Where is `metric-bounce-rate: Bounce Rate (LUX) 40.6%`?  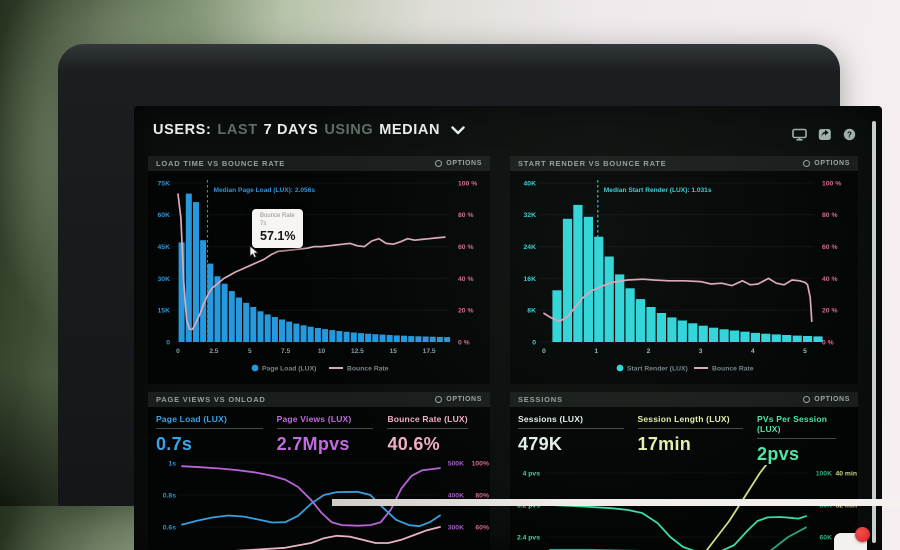
metric-bounce-rate: Bounce Rate (LUX) 40.6% is located at coordinates (427, 434).